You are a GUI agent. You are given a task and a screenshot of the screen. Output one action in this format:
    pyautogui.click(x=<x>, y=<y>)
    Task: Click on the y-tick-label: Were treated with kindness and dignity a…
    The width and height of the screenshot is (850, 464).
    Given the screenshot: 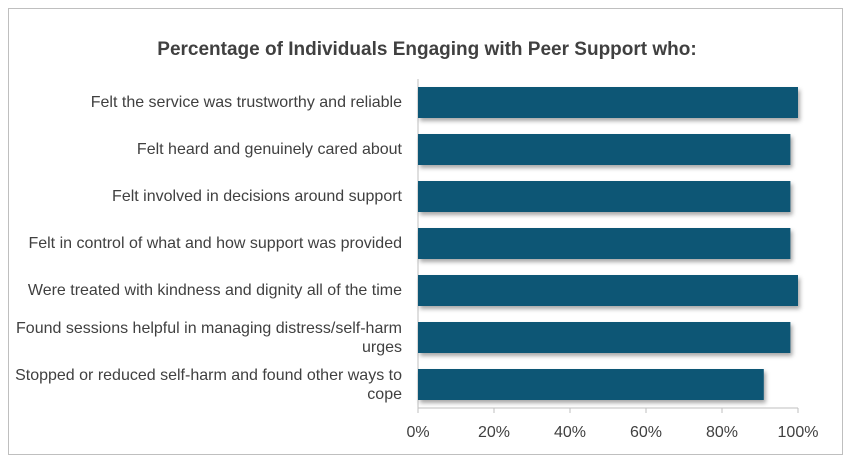 What is the action you would take?
    pyautogui.click(x=214, y=290)
    